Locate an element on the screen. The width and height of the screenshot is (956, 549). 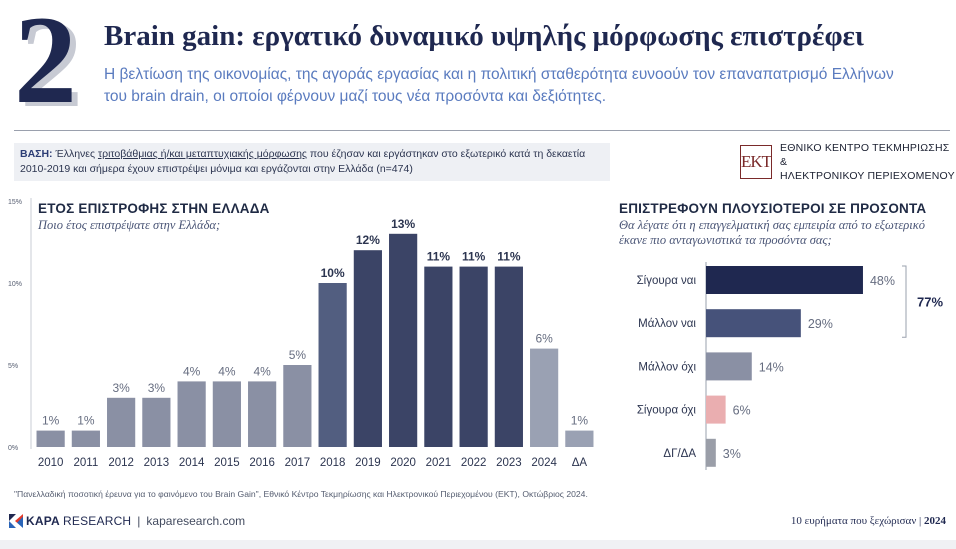
skills-chart-data-label: 6% is located at coordinates (742, 411).